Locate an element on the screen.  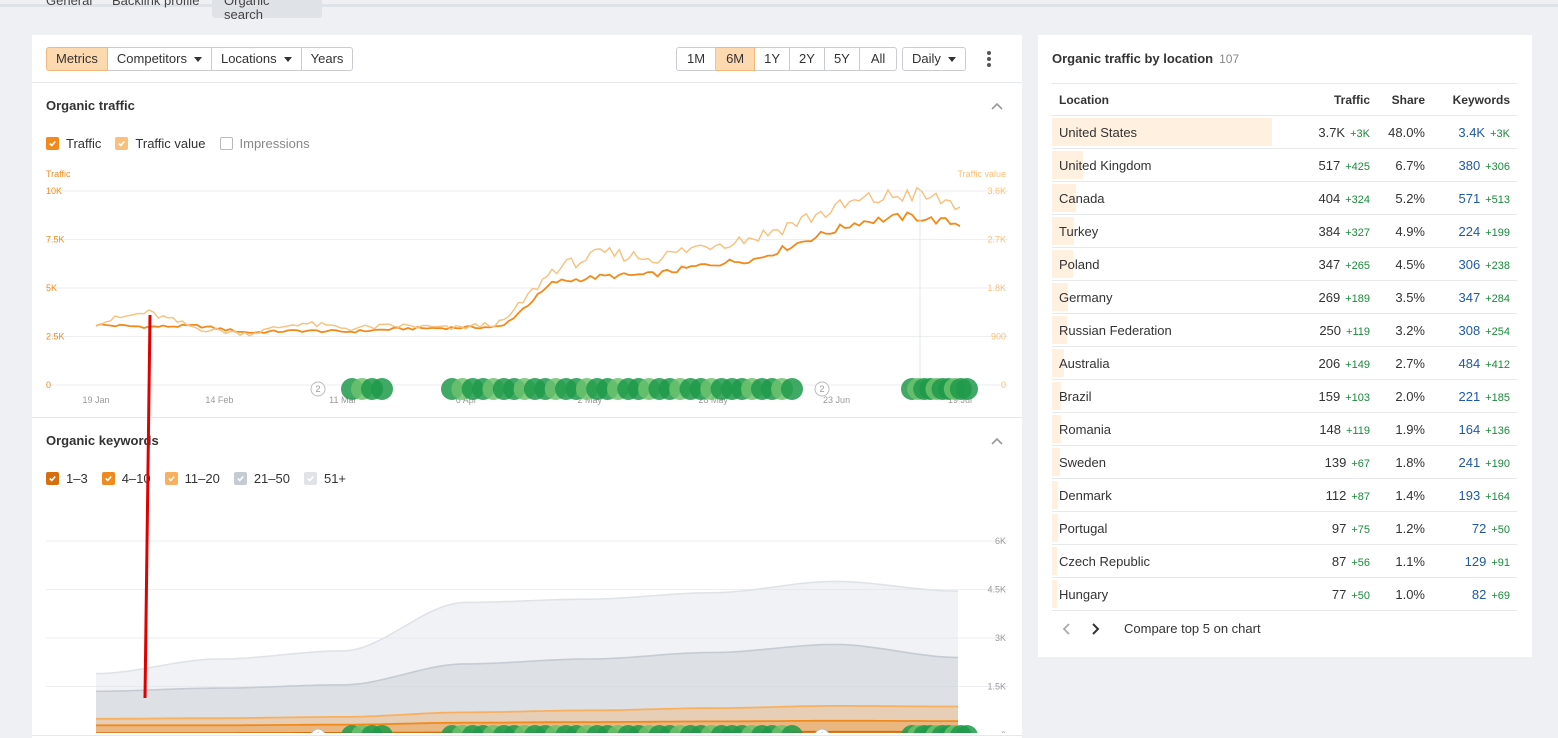
keywords-value: 129 is located at coordinates (1475, 561).